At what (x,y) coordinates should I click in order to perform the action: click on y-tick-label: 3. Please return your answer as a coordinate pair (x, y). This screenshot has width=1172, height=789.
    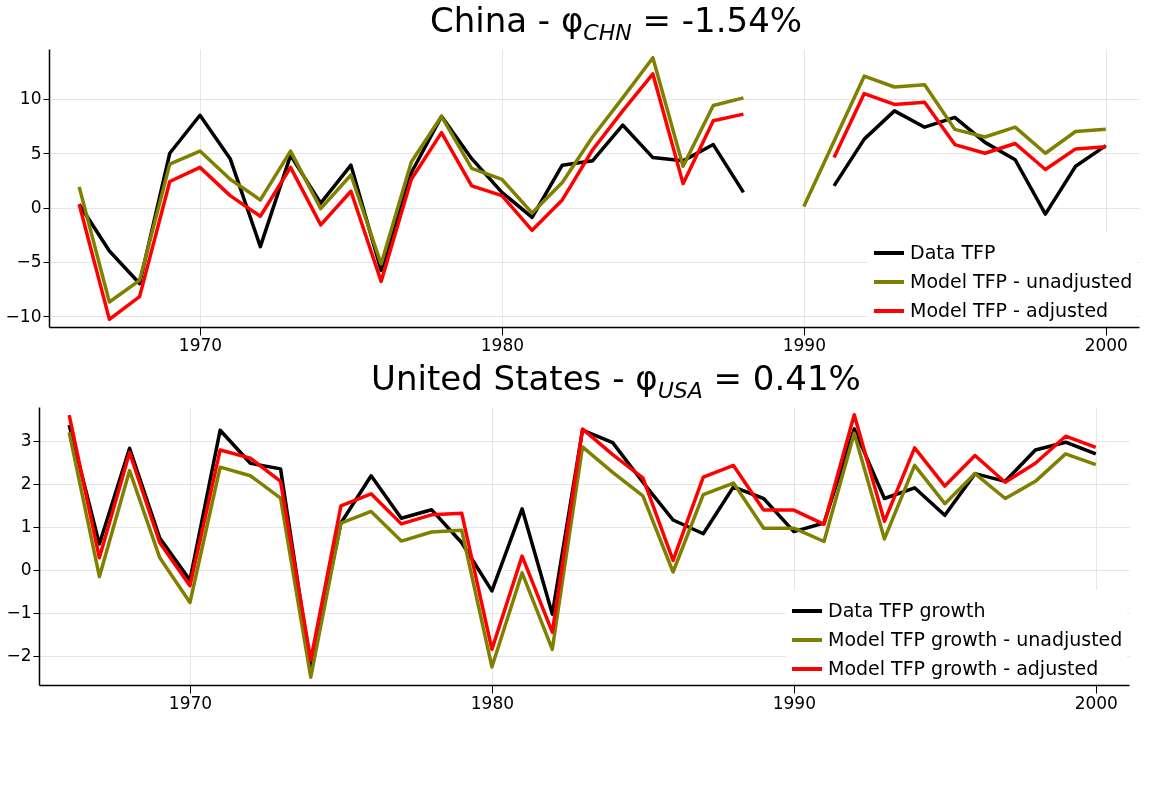
    Looking at the image, I should click on (26, 440).